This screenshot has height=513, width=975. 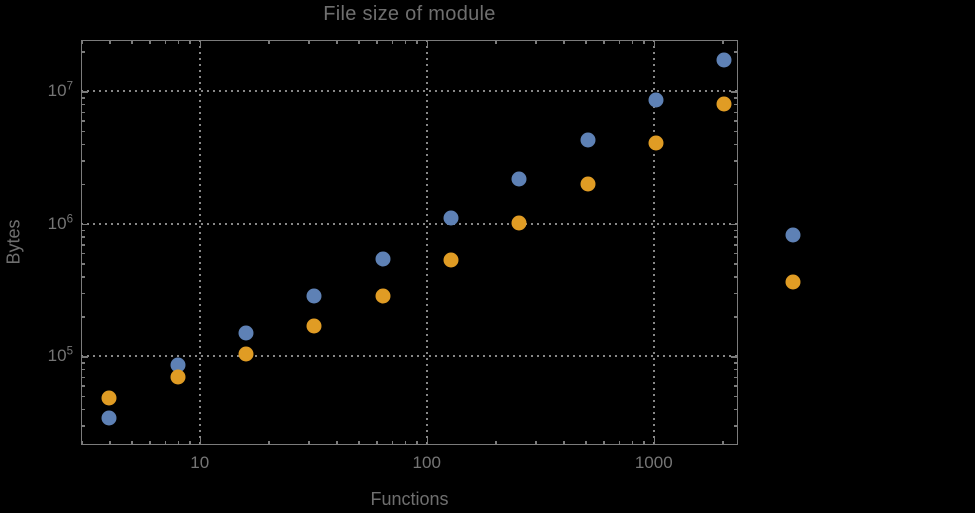 What do you see at coordinates (246, 333) in the screenshot?
I see `data-point-series-1-blue-x16` at bounding box center [246, 333].